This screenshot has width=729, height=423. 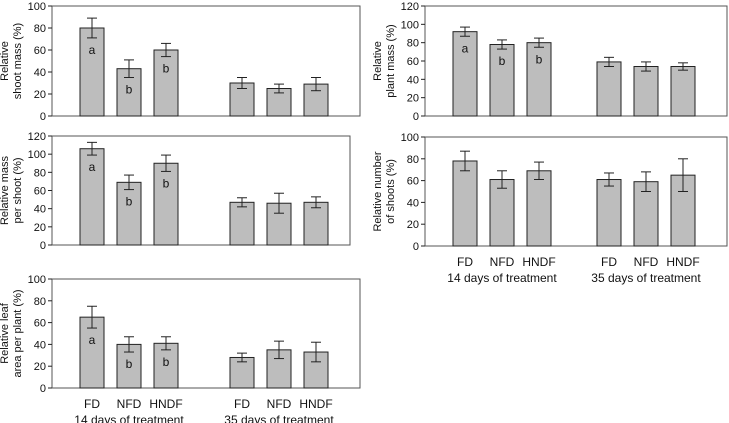 What do you see at coordinates (5, 190) in the screenshot?
I see `y-axis-label: Relative mass` at bounding box center [5, 190].